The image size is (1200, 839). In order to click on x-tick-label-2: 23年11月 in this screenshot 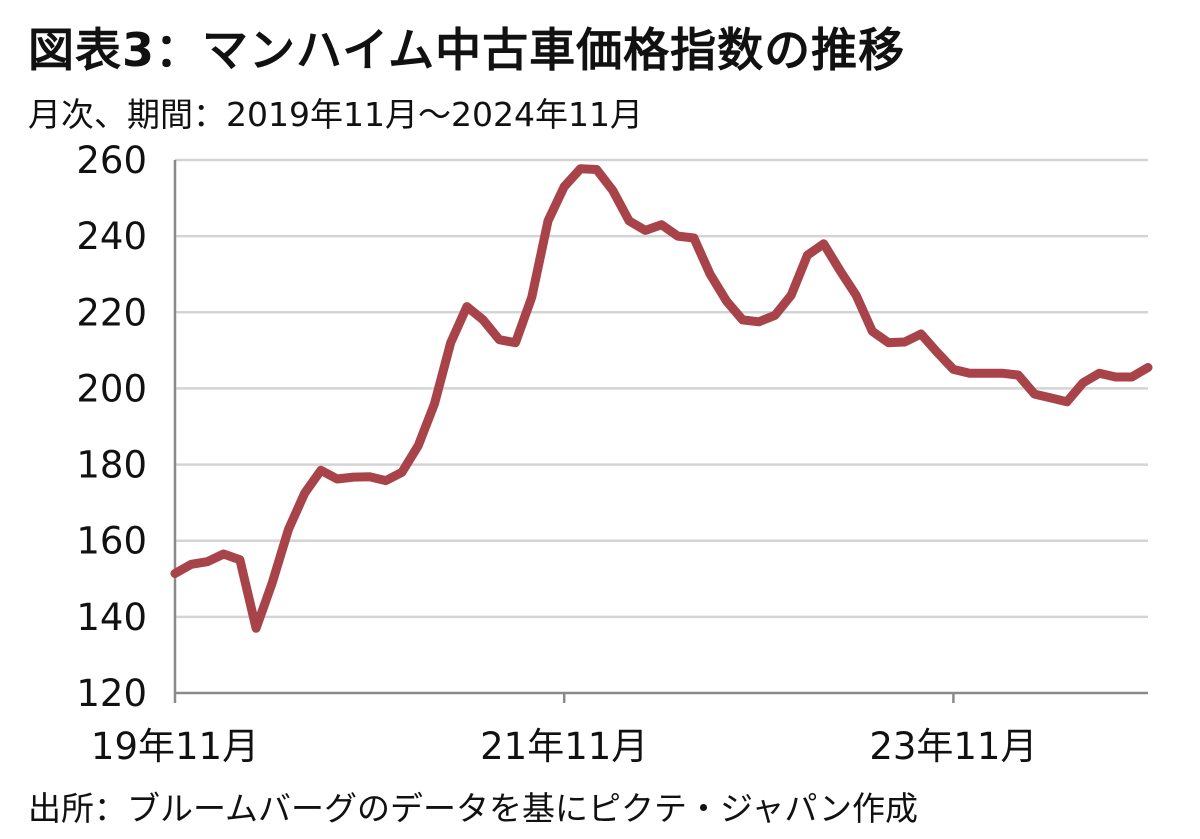, I will do `click(953, 746)`.